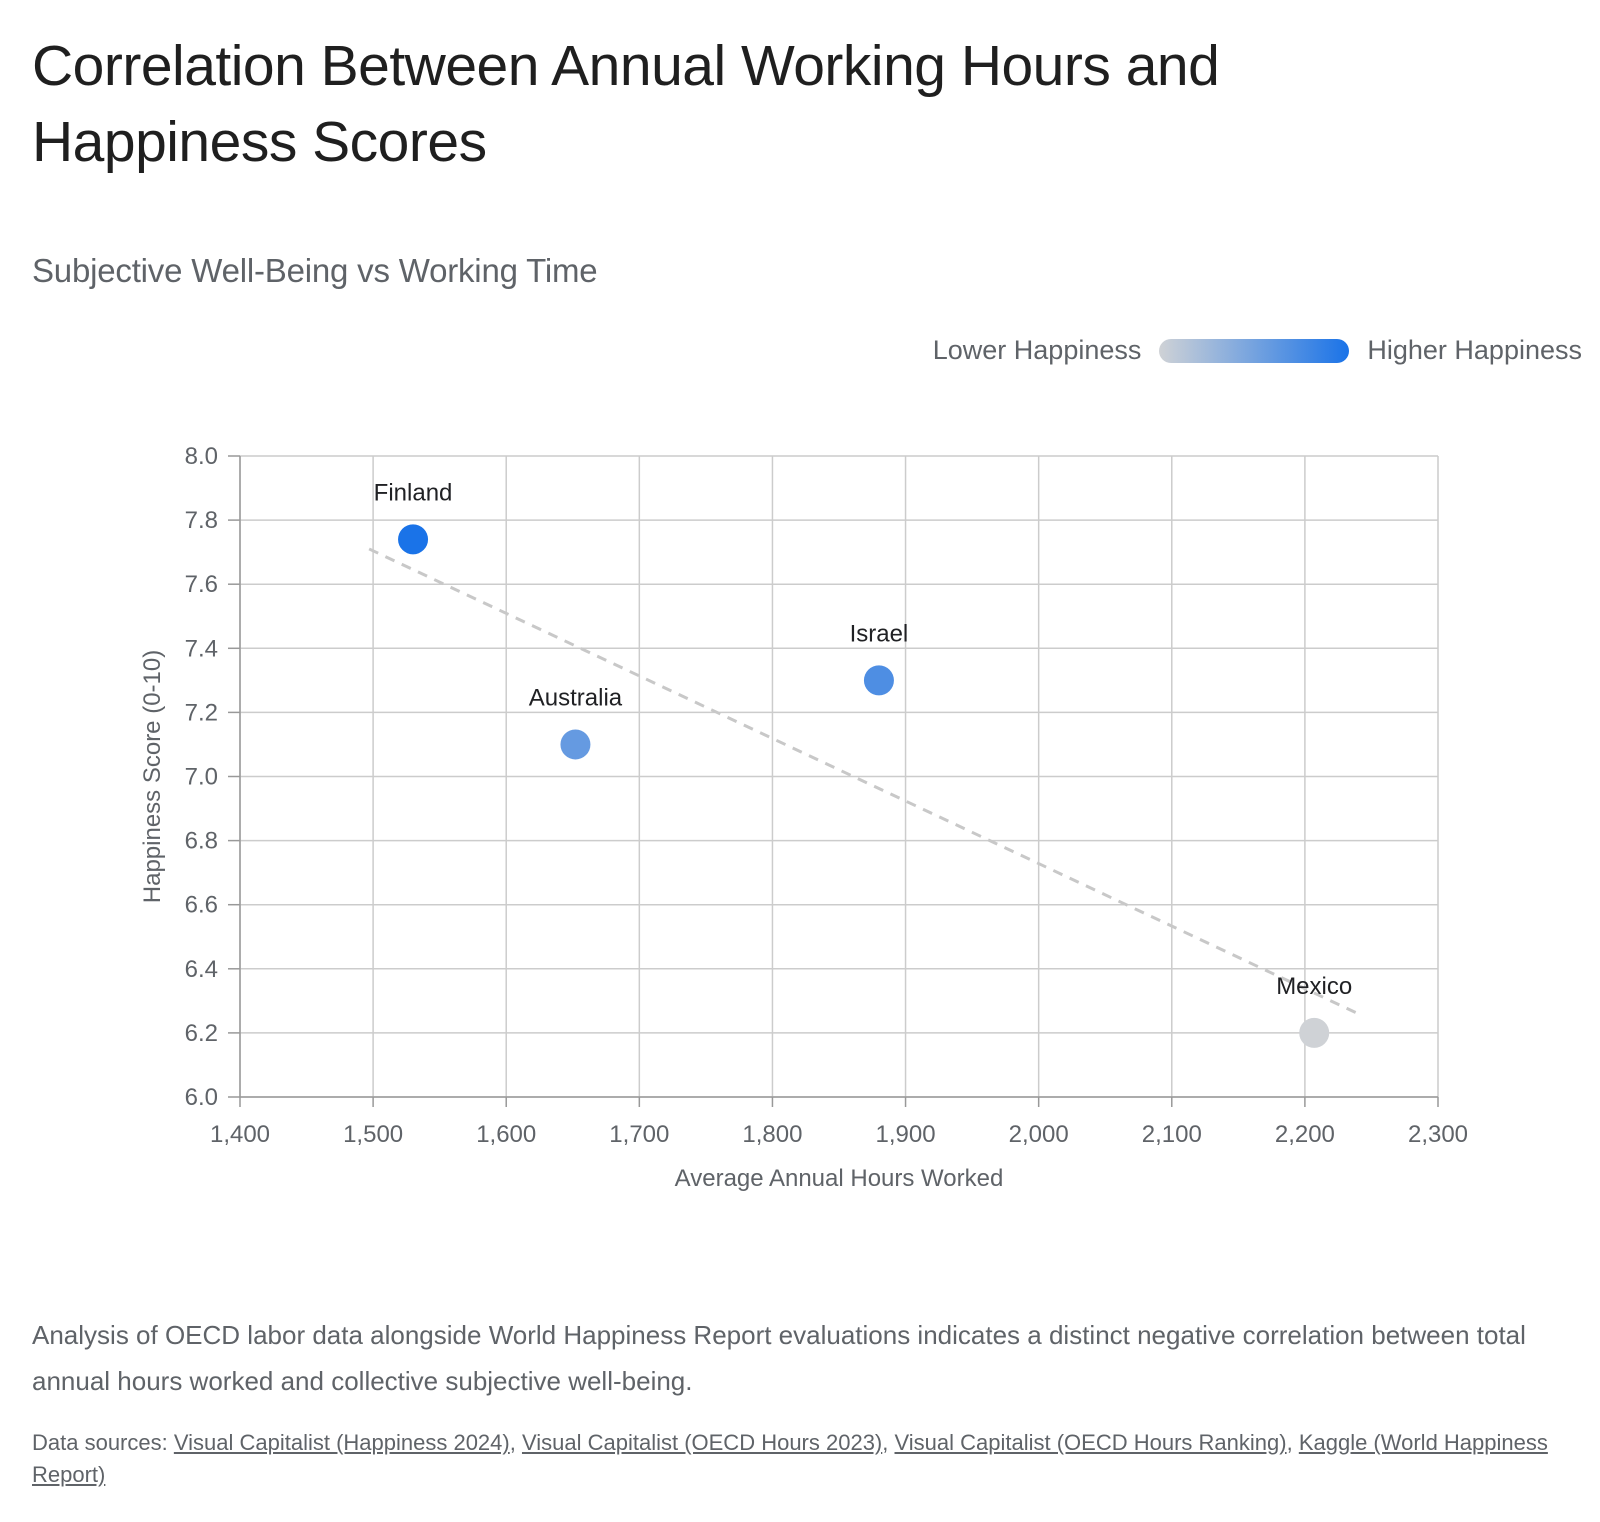  What do you see at coordinates (201, 456) in the screenshot?
I see `y-tick-label: 8.0` at bounding box center [201, 456].